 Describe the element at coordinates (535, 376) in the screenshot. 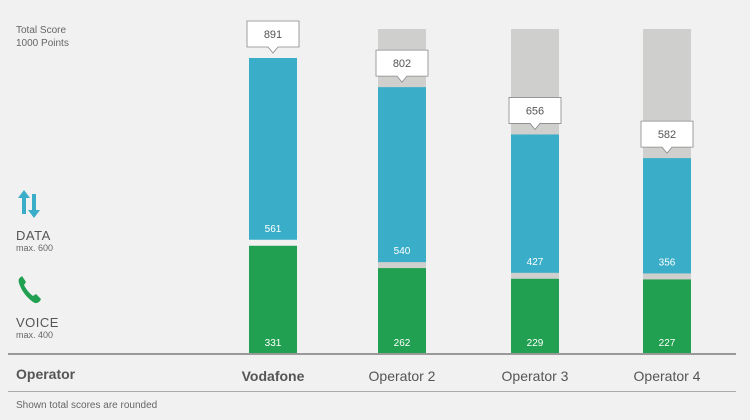

I see `operator-label-2: Operator 3` at that location.